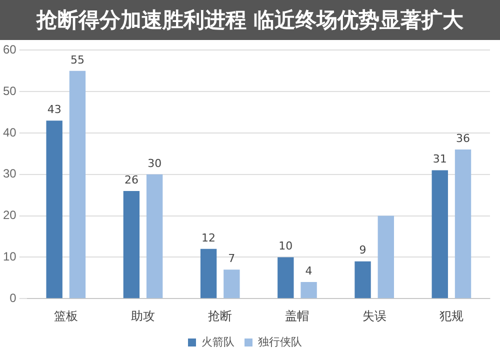 The height and width of the screenshot is (362, 500). I want to click on x-tick-label: 助攻, so click(143, 316).